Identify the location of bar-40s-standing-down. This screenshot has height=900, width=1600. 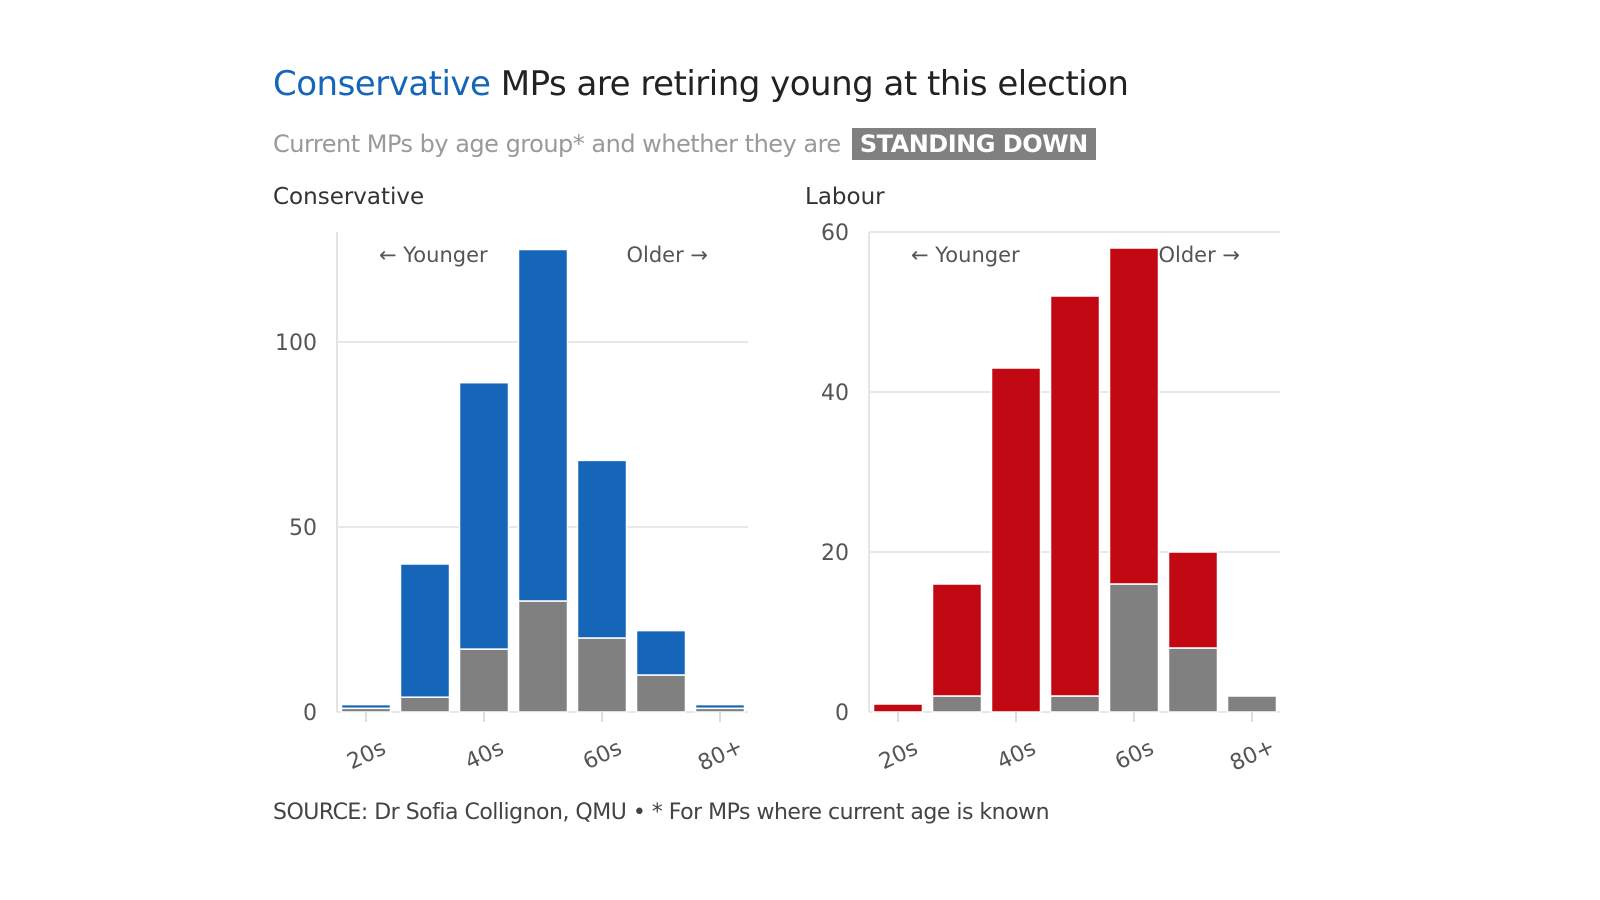
(484, 680).